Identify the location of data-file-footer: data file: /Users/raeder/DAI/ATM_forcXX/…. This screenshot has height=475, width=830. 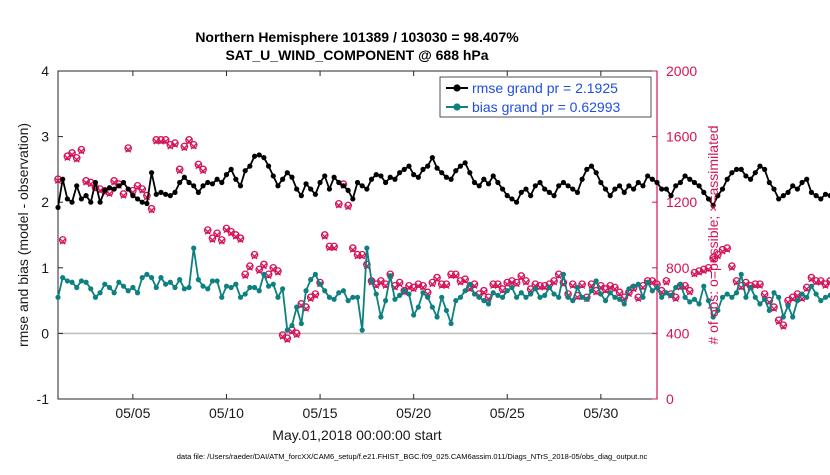
(412, 456).